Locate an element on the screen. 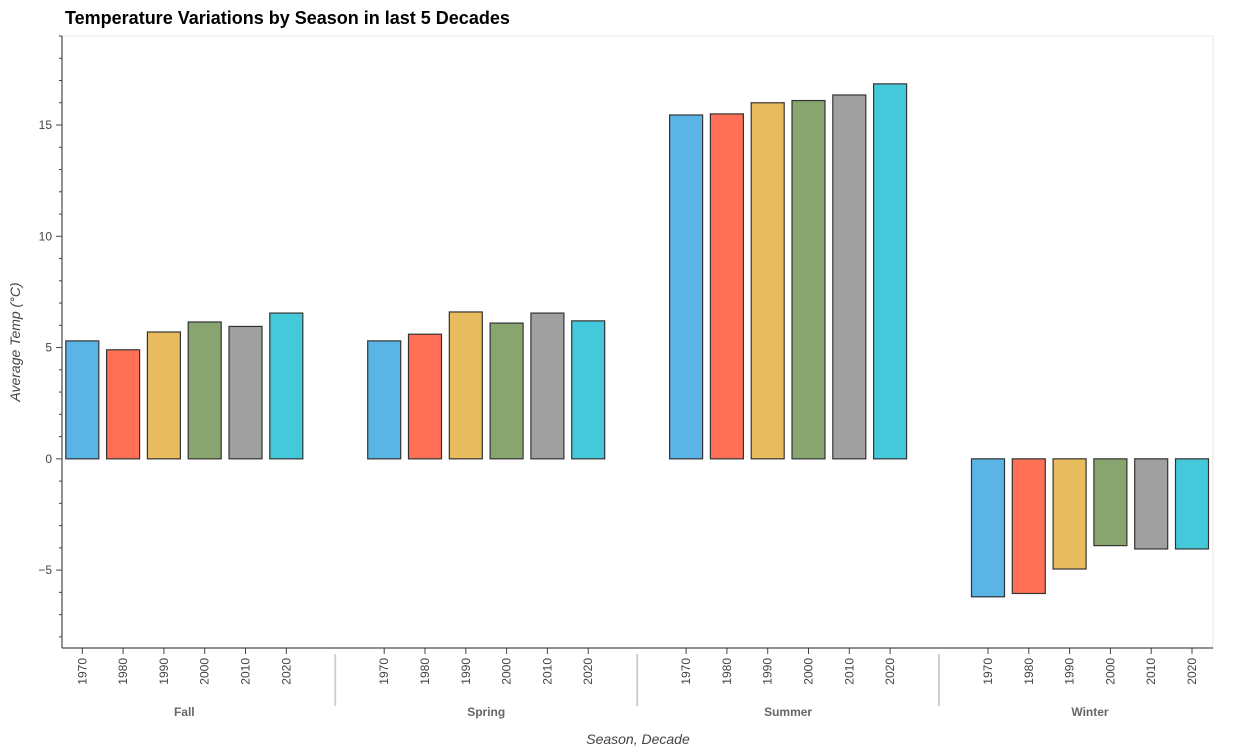  bar-winter-2000 is located at coordinates (1110, 502).